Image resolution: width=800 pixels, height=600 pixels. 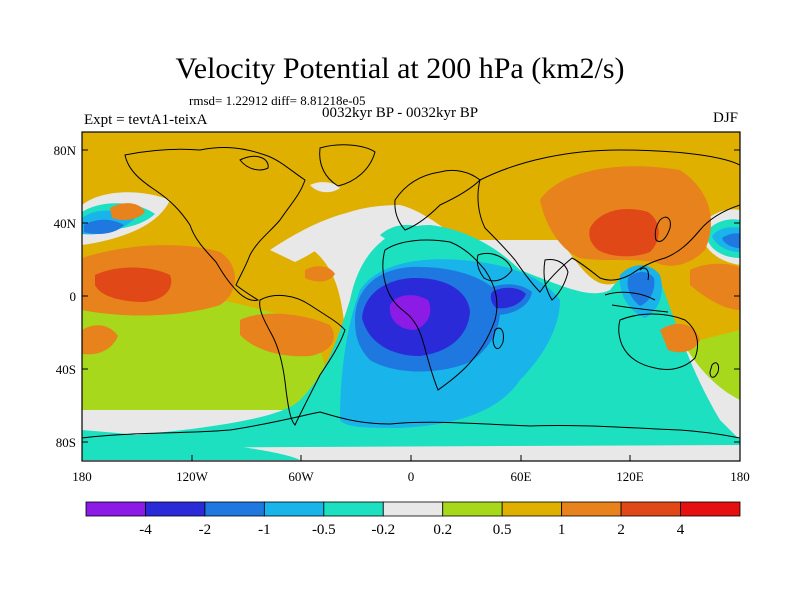 What do you see at coordinates (725, 118) in the screenshot?
I see `season-label: DJF` at bounding box center [725, 118].